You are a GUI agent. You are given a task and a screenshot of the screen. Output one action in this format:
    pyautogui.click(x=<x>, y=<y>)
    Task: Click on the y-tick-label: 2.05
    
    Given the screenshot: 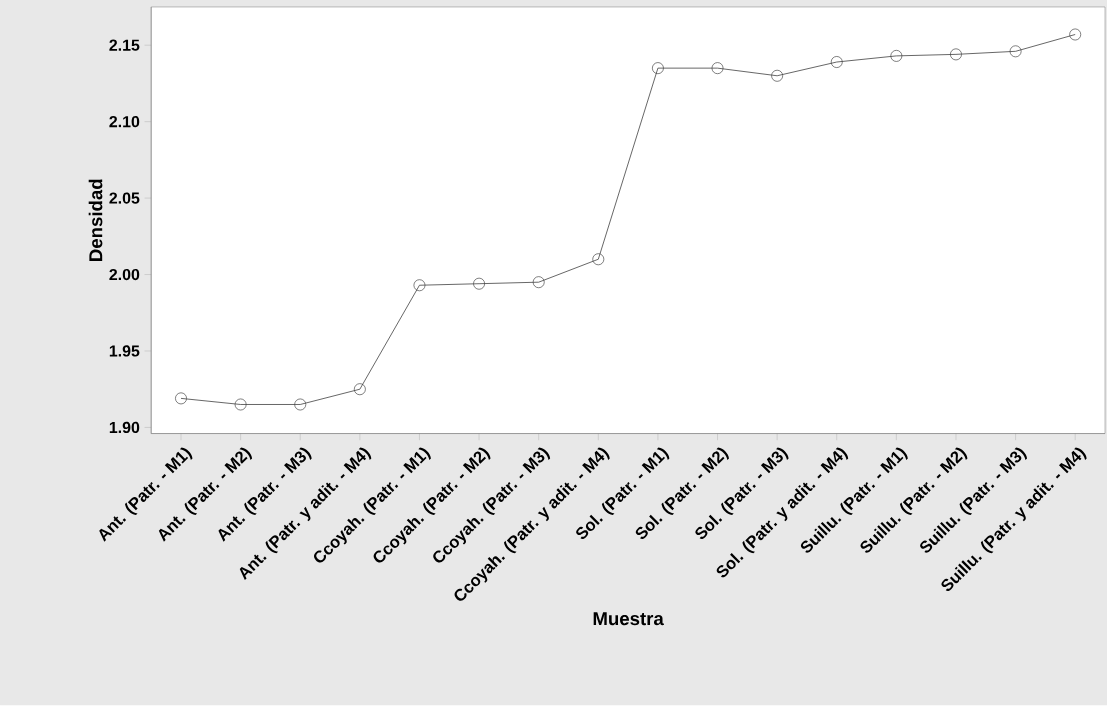 What is the action you would take?
    pyautogui.click(x=124, y=198)
    